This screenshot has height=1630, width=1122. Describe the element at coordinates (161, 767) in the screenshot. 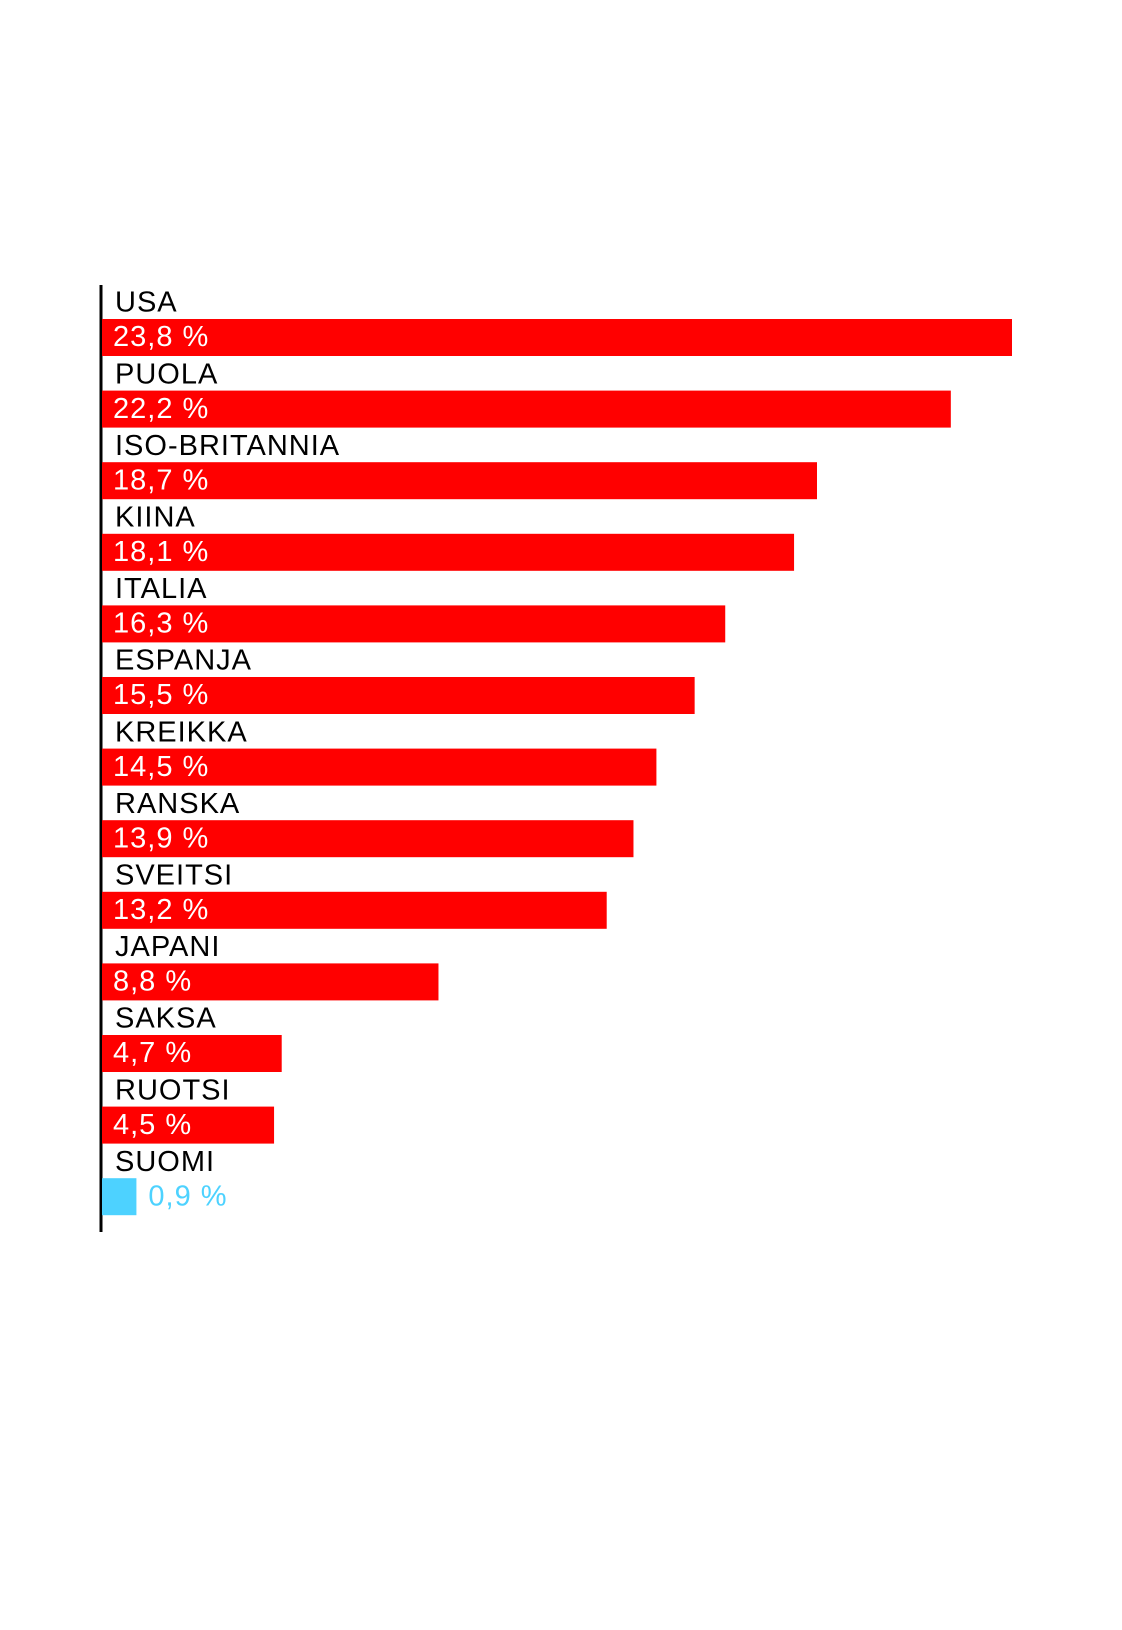

I see `value-label: 14,5 %` at that location.